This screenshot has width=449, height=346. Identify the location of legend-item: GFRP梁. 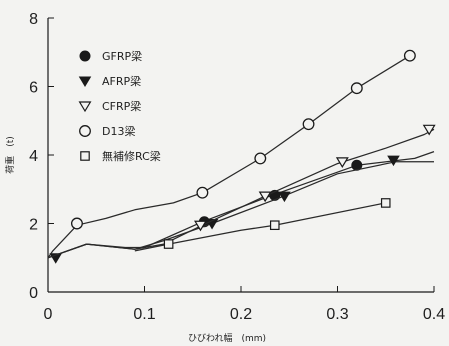
(110, 56).